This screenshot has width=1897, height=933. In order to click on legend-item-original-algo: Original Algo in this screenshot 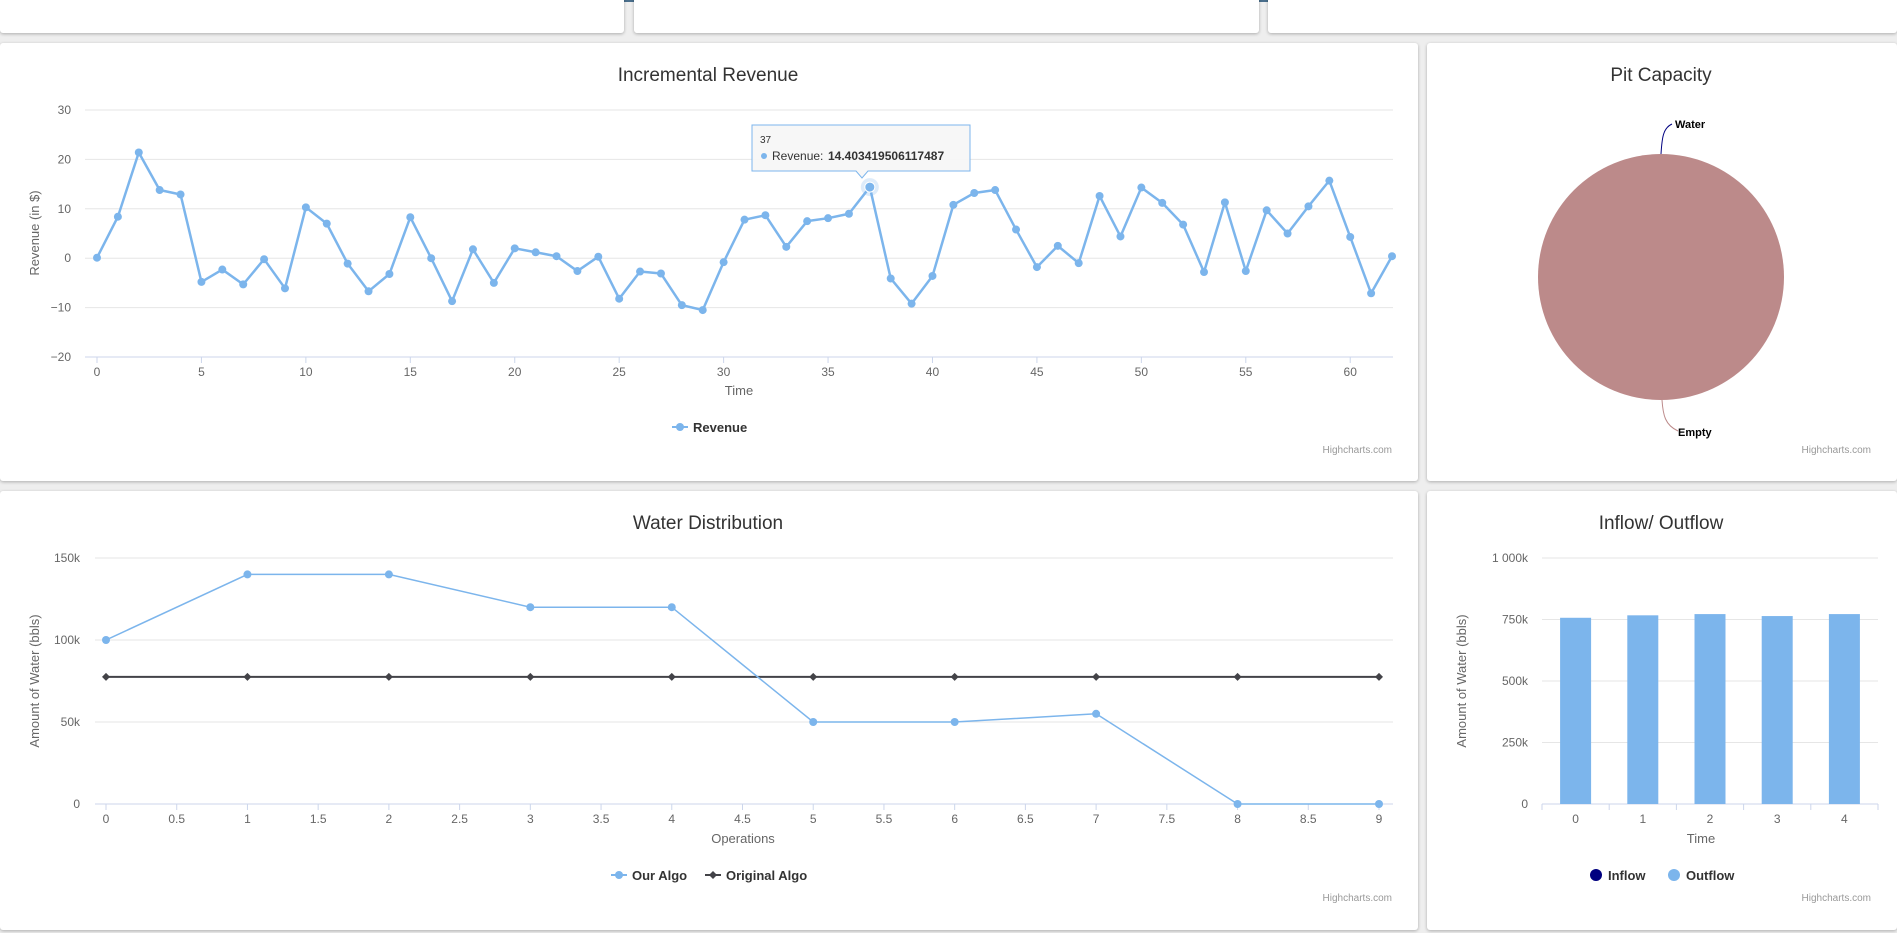, I will do `click(756, 875)`.